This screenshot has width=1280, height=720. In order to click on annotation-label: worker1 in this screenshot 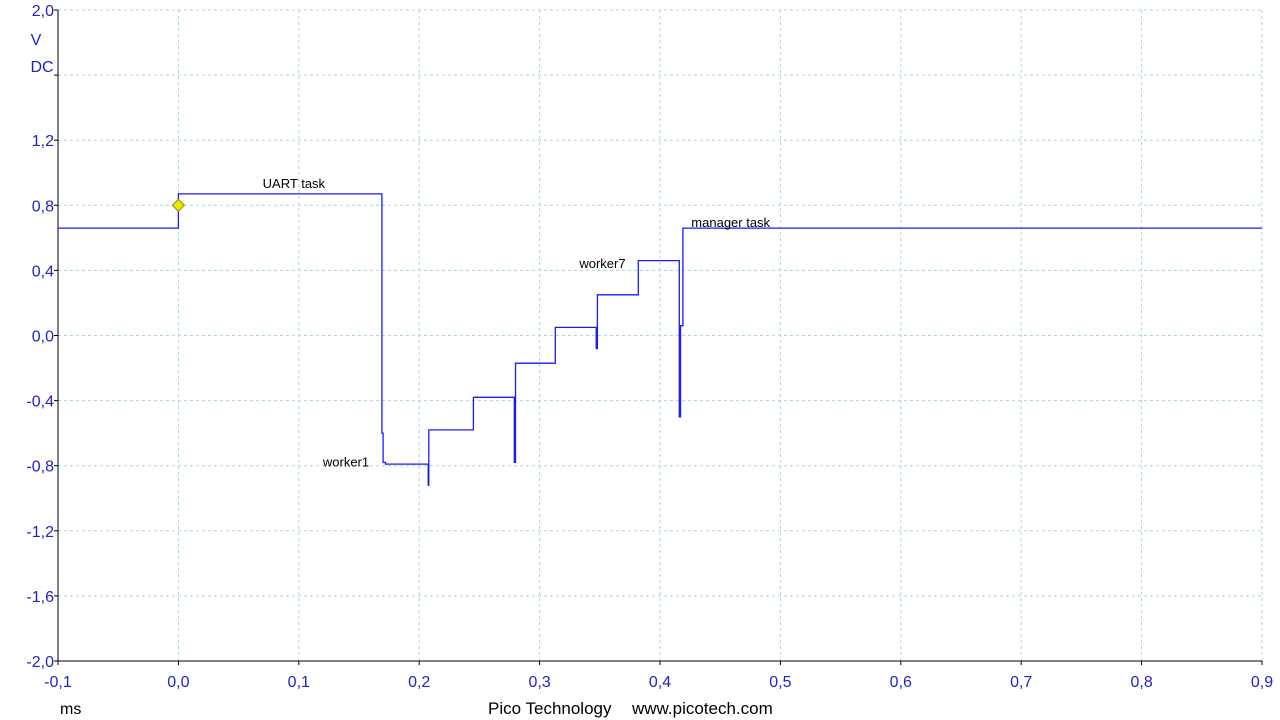, I will do `click(345, 461)`.